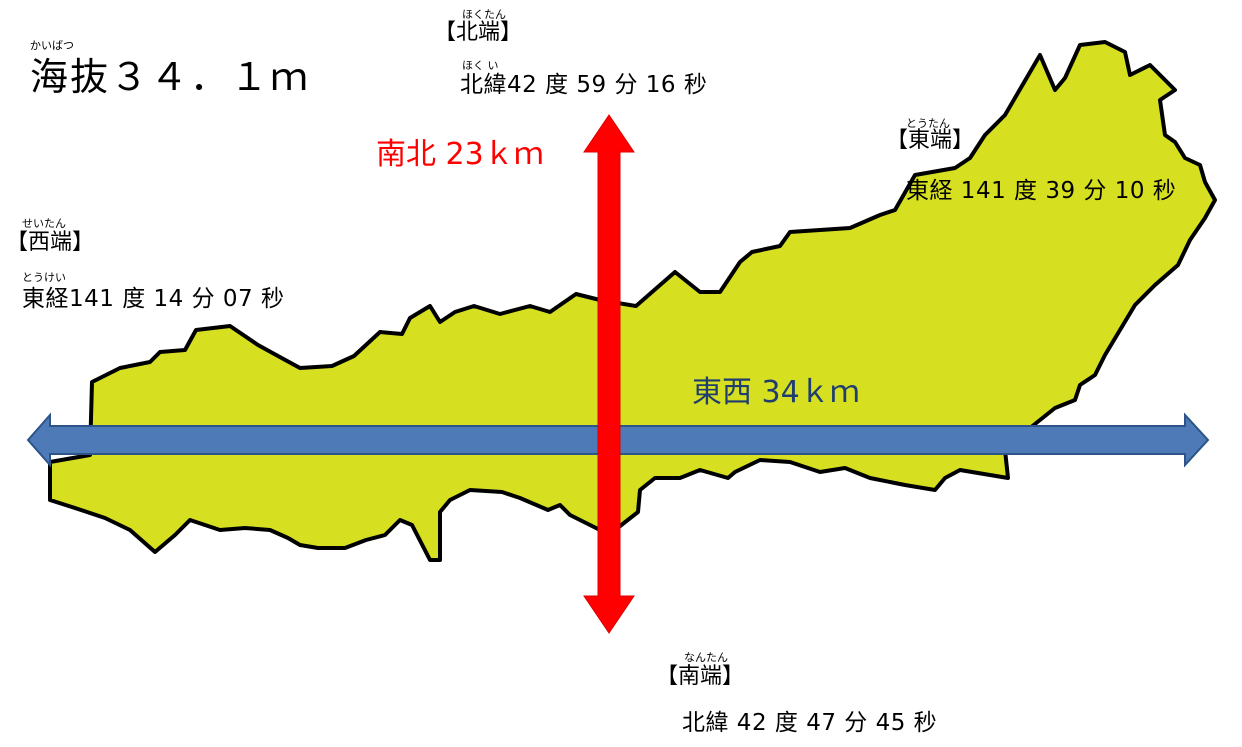 The width and height of the screenshot is (1242, 747). Describe the element at coordinates (50, 242) in the screenshot. I see `west-label: 【西端】` at that location.